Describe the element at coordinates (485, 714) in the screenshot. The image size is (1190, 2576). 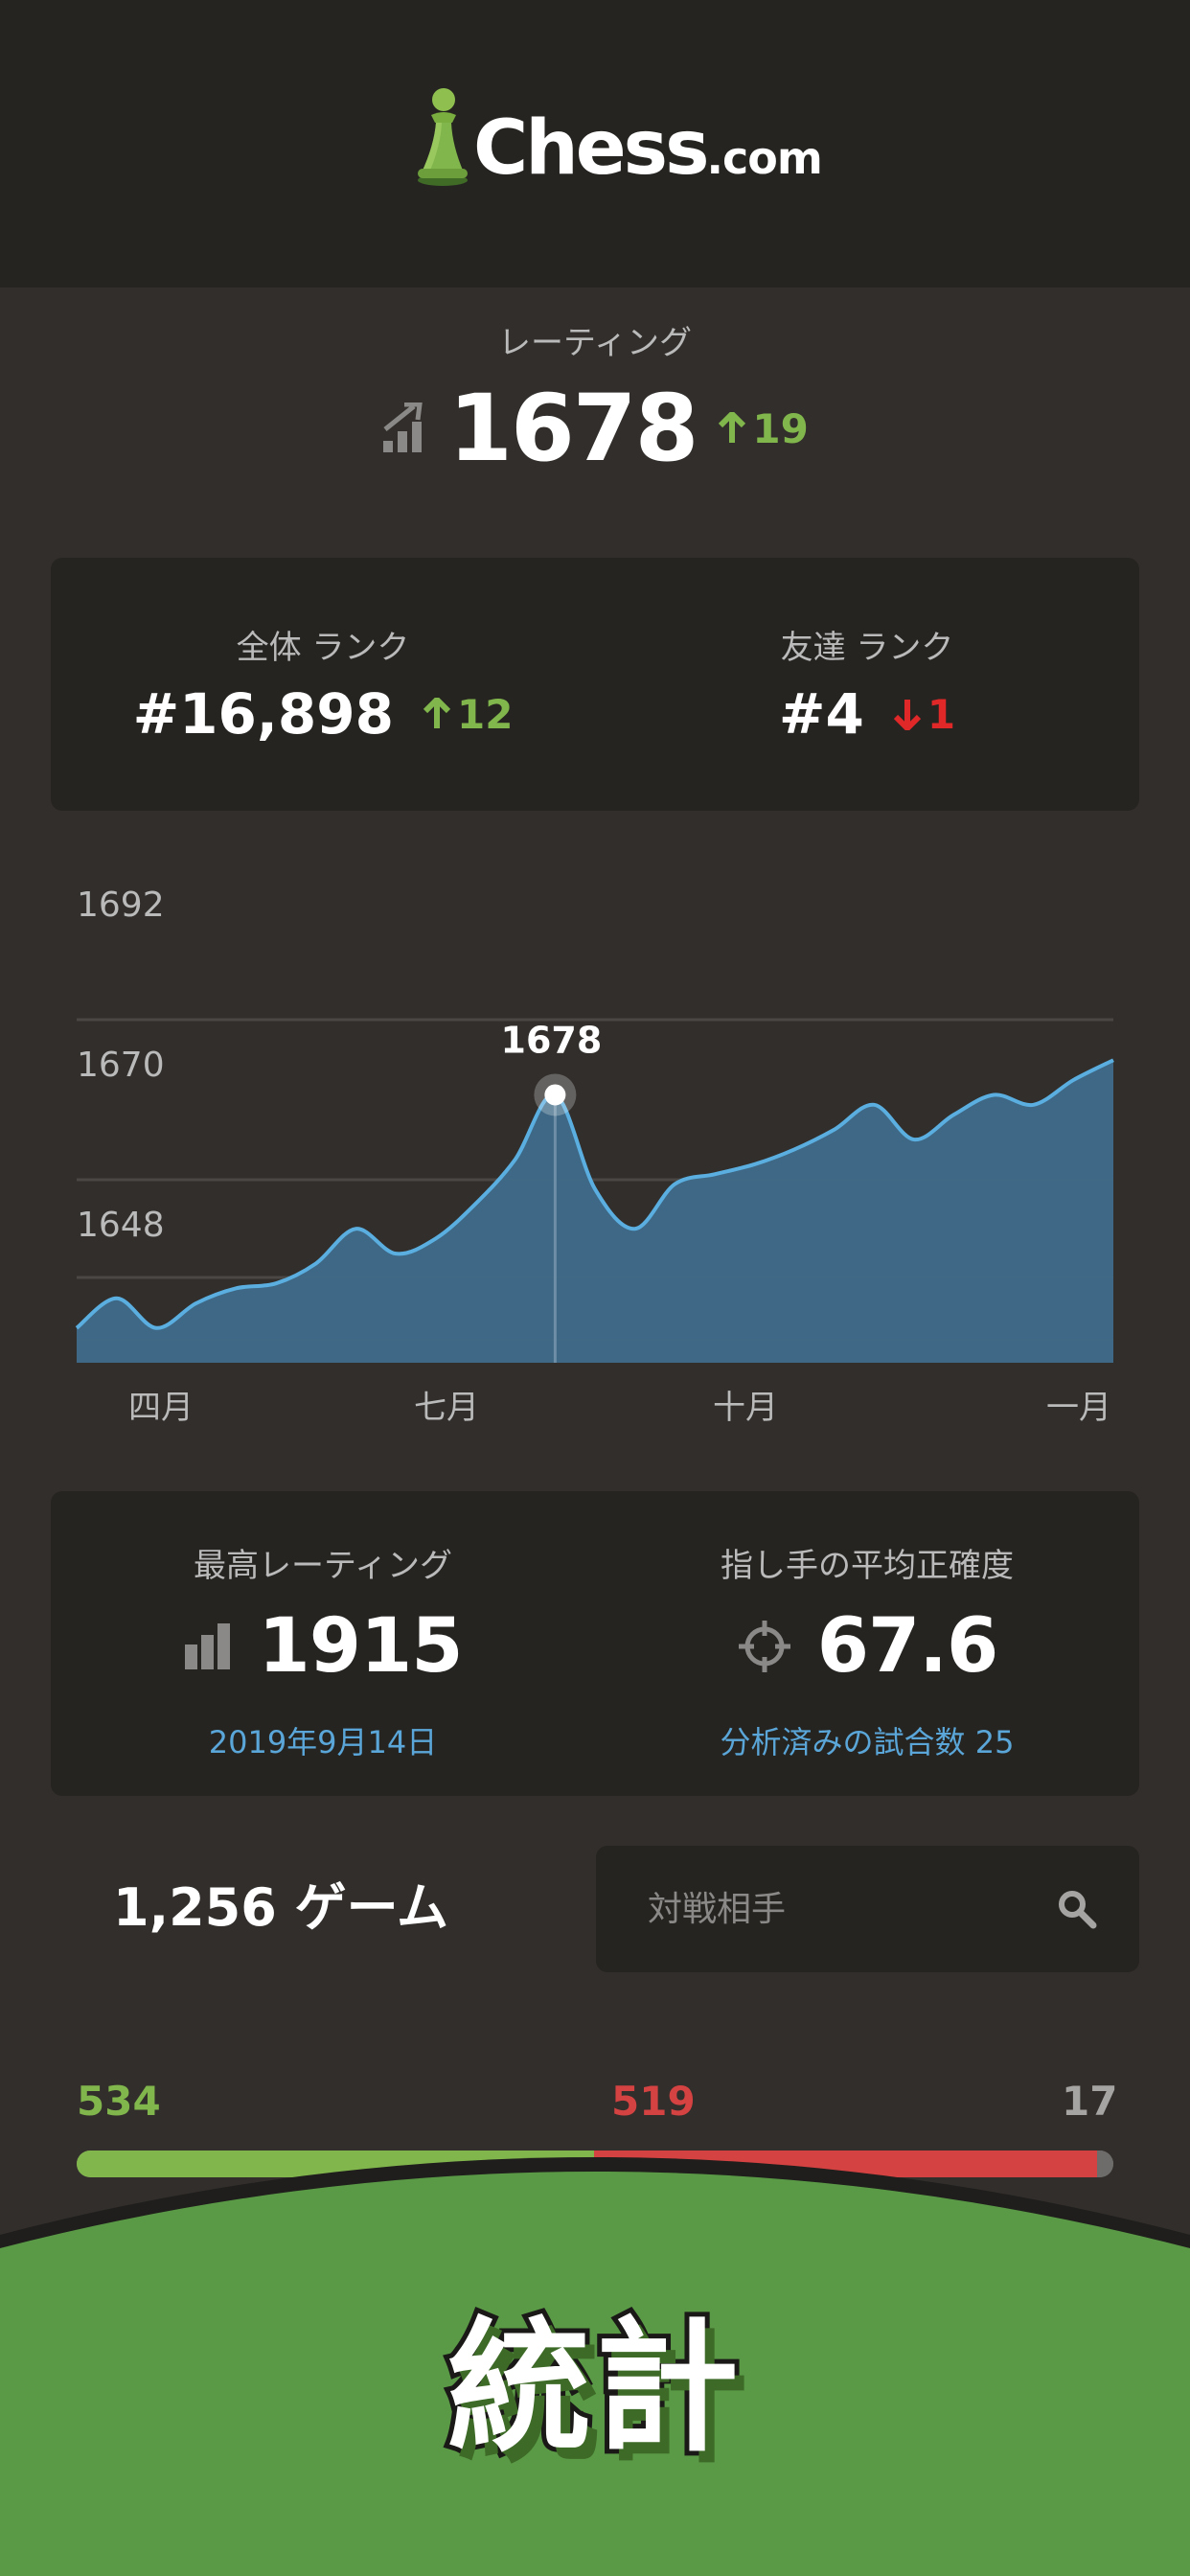
I see `global-rank-change-value: 12` at that location.